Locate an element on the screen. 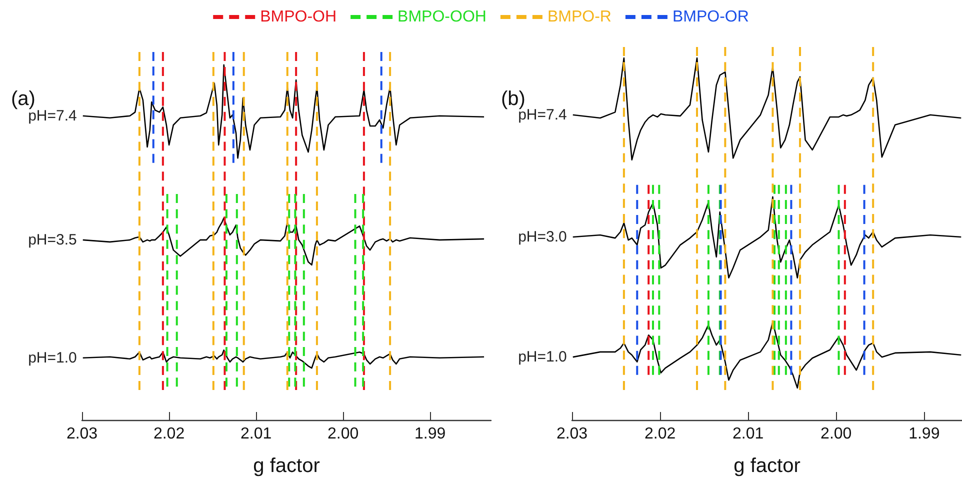  series-label: pH=3.0 is located at coordinates (542, 237).